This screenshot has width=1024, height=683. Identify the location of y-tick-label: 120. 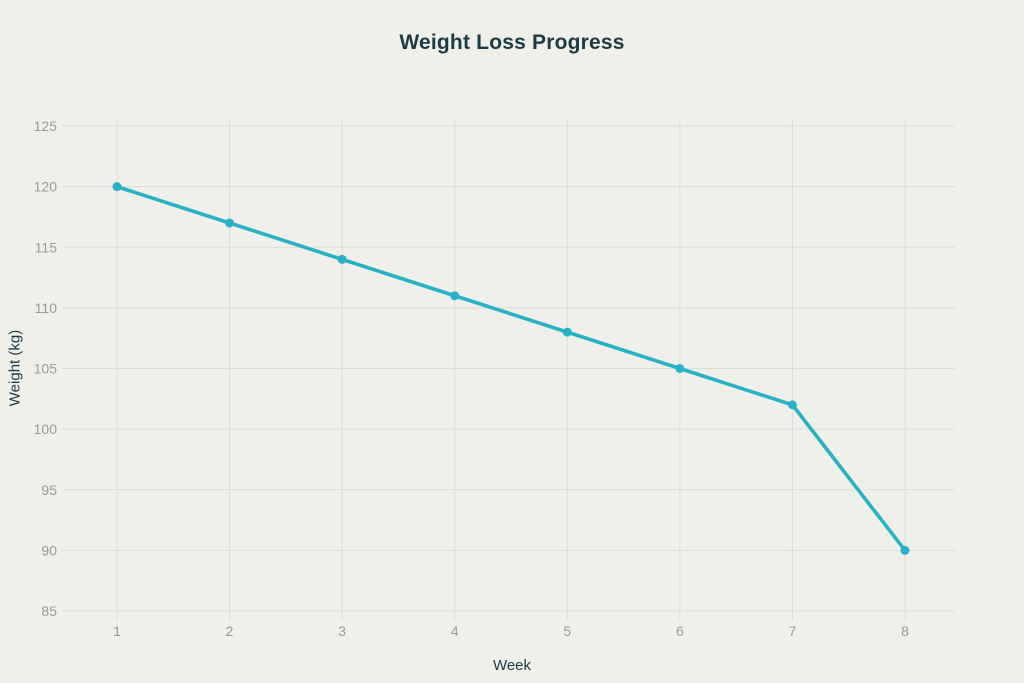
(46, 187).